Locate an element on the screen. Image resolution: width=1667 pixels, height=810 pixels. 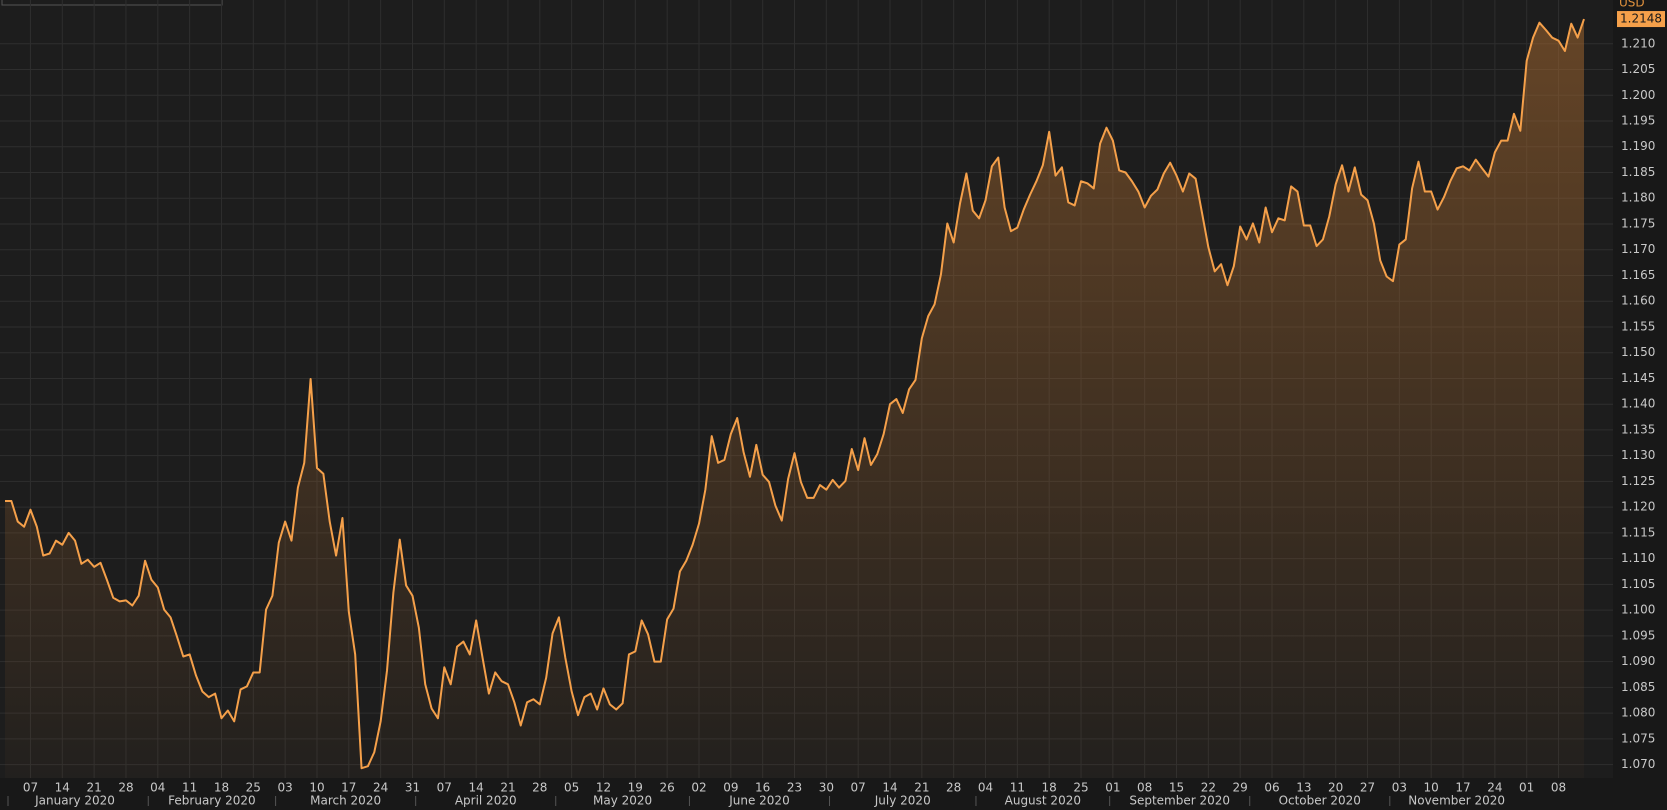
y-tick-label: 1.205 is located at coordinates (1638, 69).